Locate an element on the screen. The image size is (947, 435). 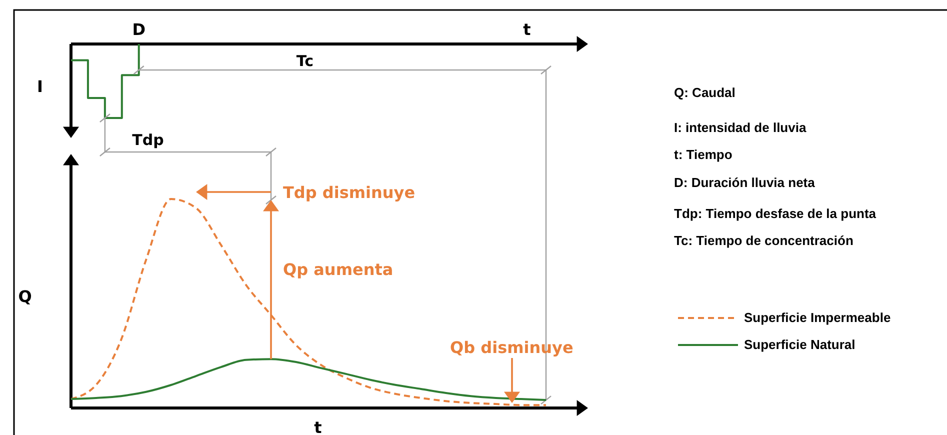
annotation: Qb disminuye is located at coordinates (512, 347).